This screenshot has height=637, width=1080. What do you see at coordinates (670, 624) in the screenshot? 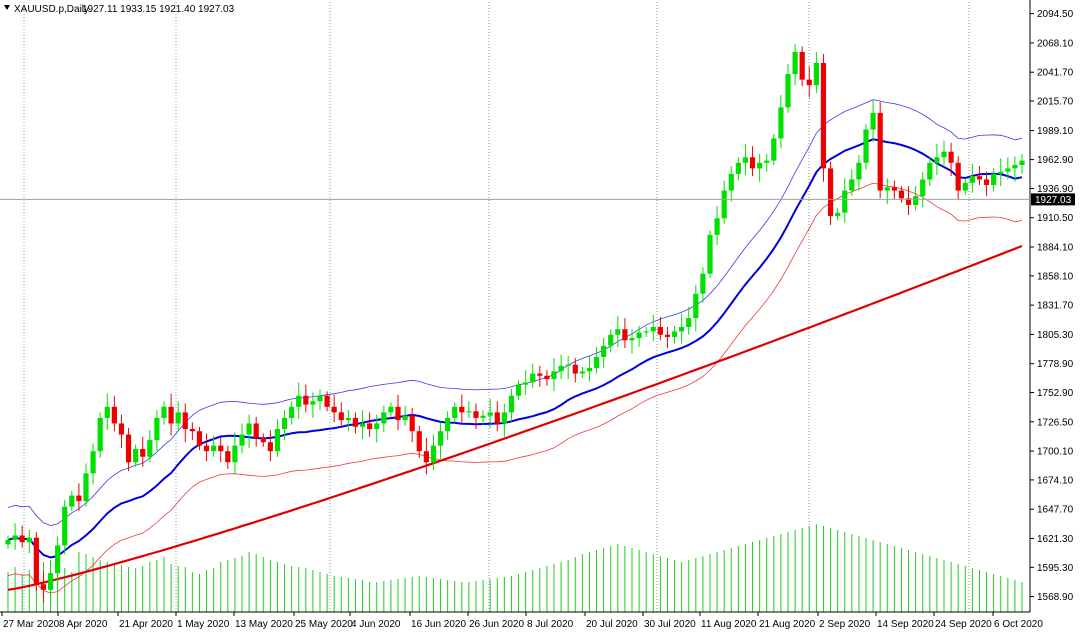
I see `time-tick-label-11: 30 Jul 2020` at bounding box center [670, 624].